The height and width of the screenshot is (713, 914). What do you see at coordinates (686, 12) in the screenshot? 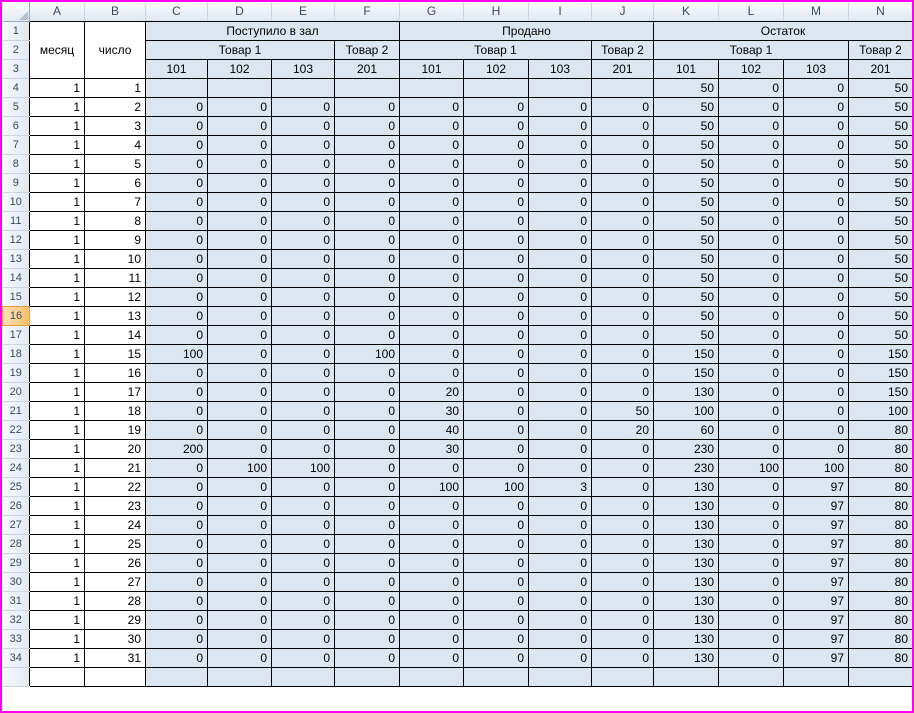
I see `column-header: K` at bounding box center [686, 12].